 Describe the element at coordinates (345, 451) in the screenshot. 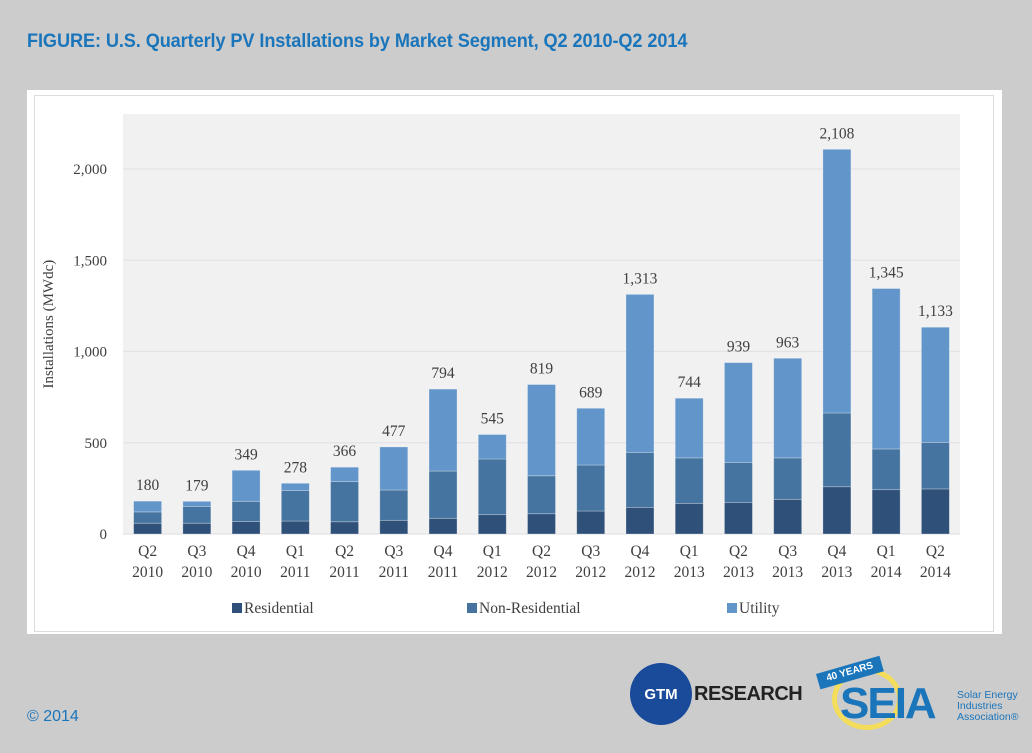

I see `bar-total-label: 366` at that location.